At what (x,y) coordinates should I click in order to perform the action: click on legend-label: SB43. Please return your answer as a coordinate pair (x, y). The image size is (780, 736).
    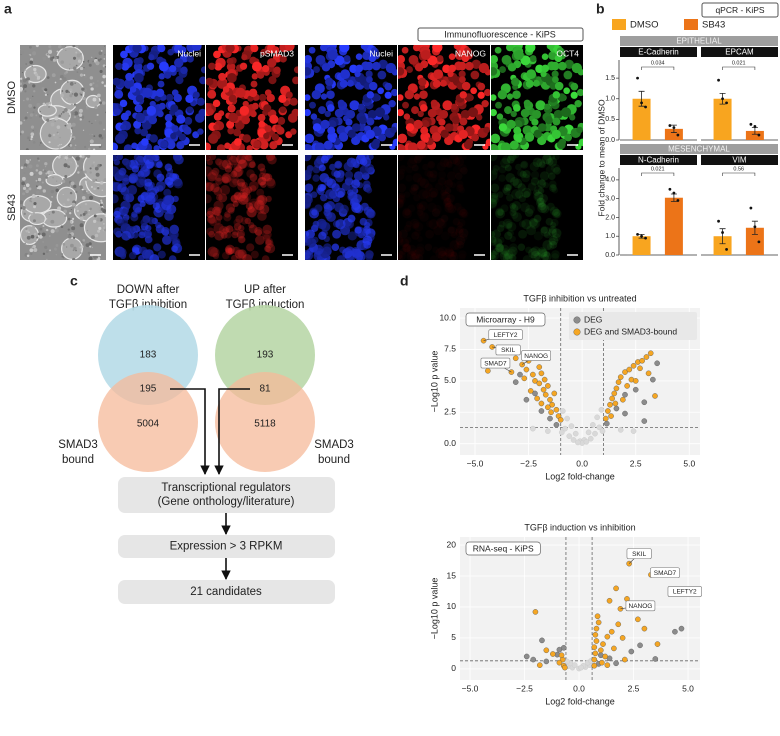
    Looking at the image, I should click on (713, 25).